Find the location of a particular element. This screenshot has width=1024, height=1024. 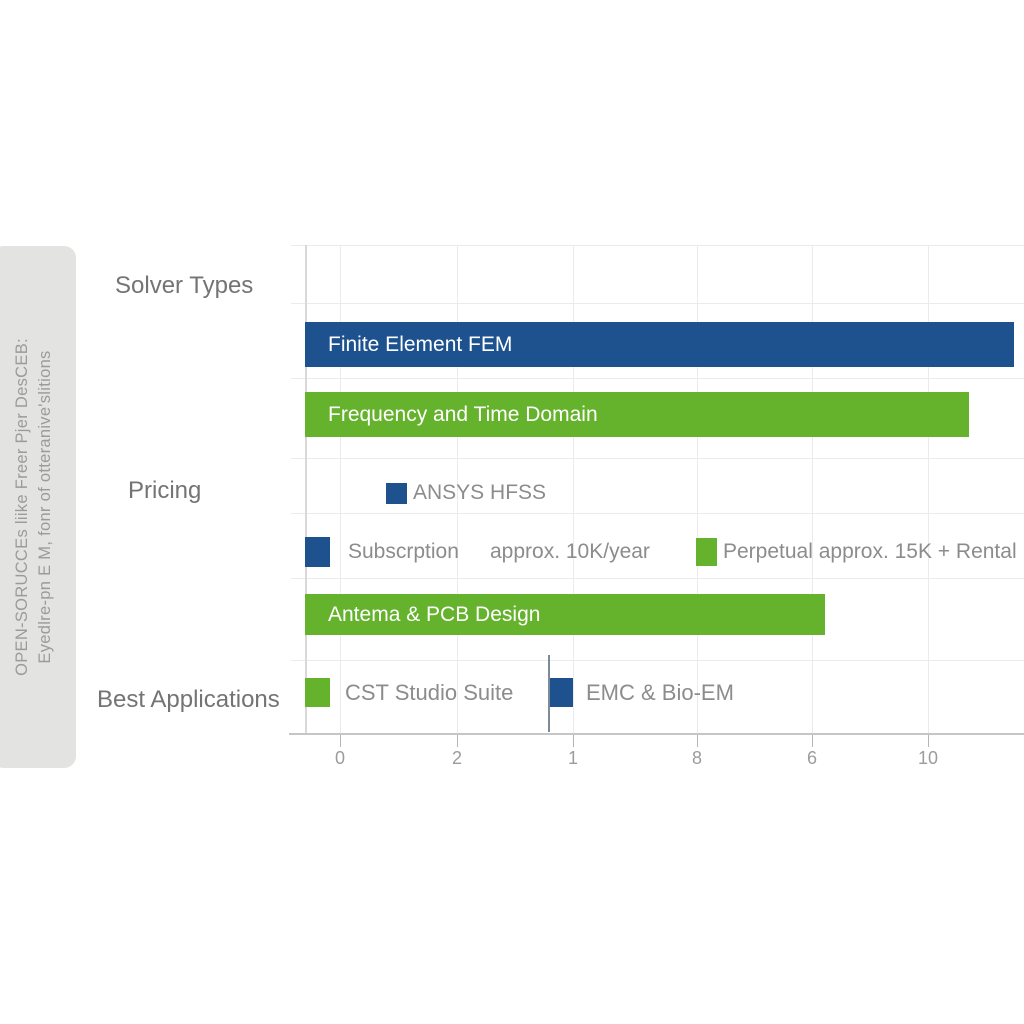

bar-antenna-pcb-design: Antema & PCB Design is located at coordinates (565, 614).